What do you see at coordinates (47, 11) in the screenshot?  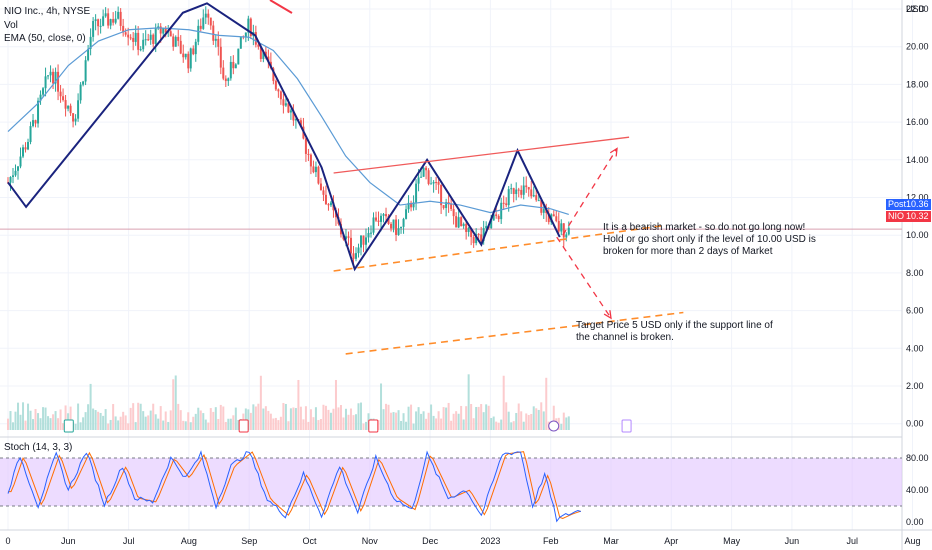 I see `symbol-title: NIO Inc., 4h, NYSE` at bounding box center [47, 11].